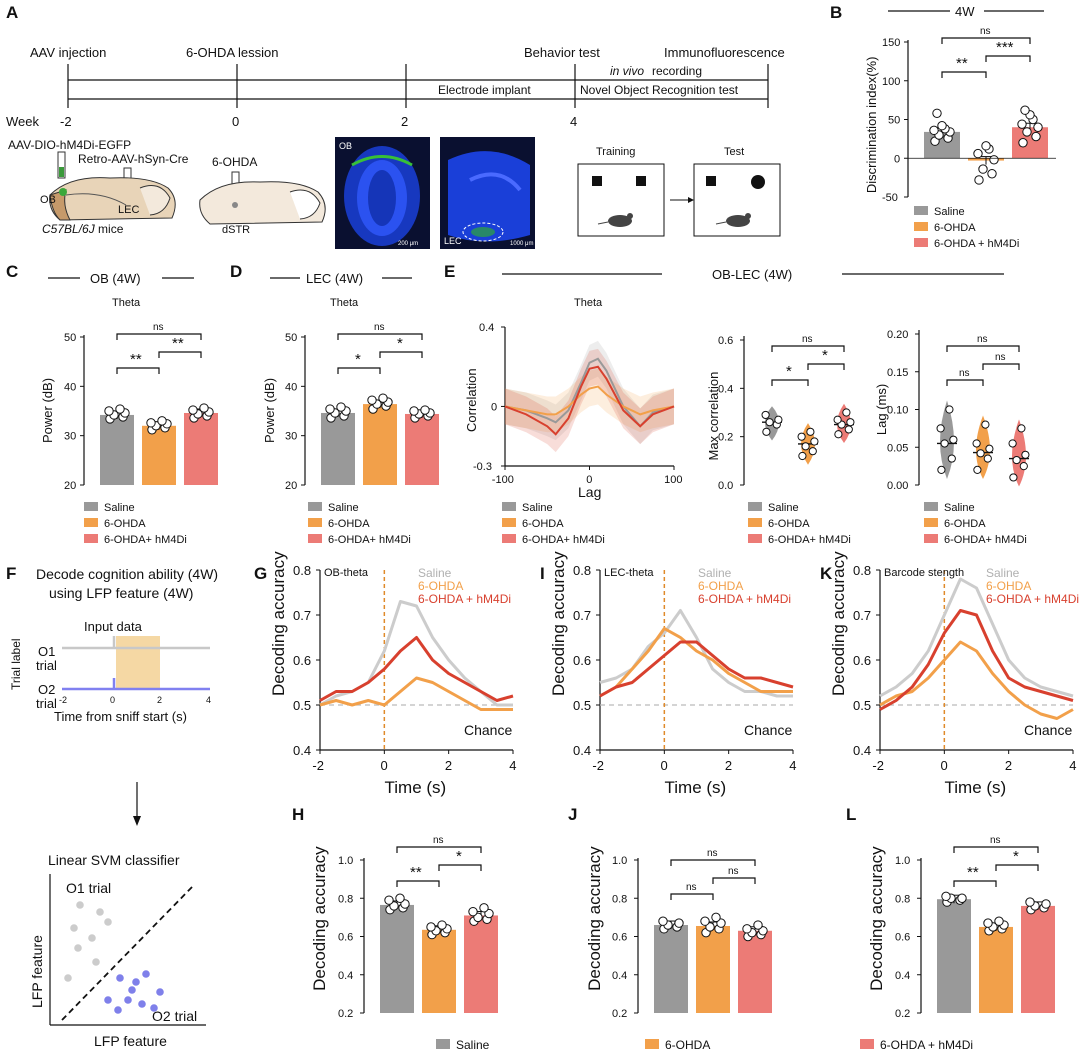 The image size is (1080, 1053). Describe the element at coordinates (752, 274) in the screenshot. I see `panel-e-header: OB-LEC (4W)` at that location.